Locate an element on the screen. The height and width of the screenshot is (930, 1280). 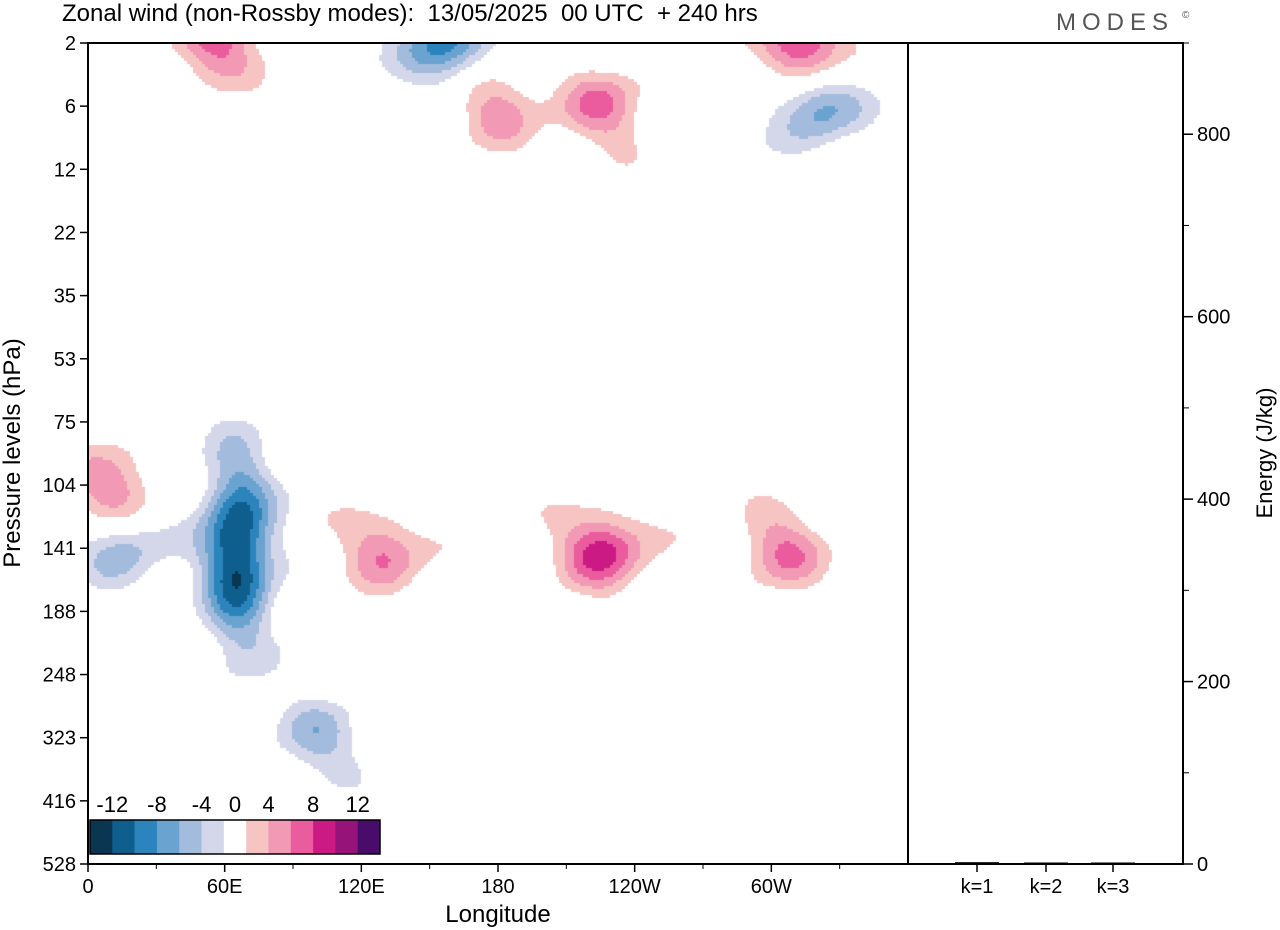
x-tick-label: 60E is located at coordinates (225, 887).